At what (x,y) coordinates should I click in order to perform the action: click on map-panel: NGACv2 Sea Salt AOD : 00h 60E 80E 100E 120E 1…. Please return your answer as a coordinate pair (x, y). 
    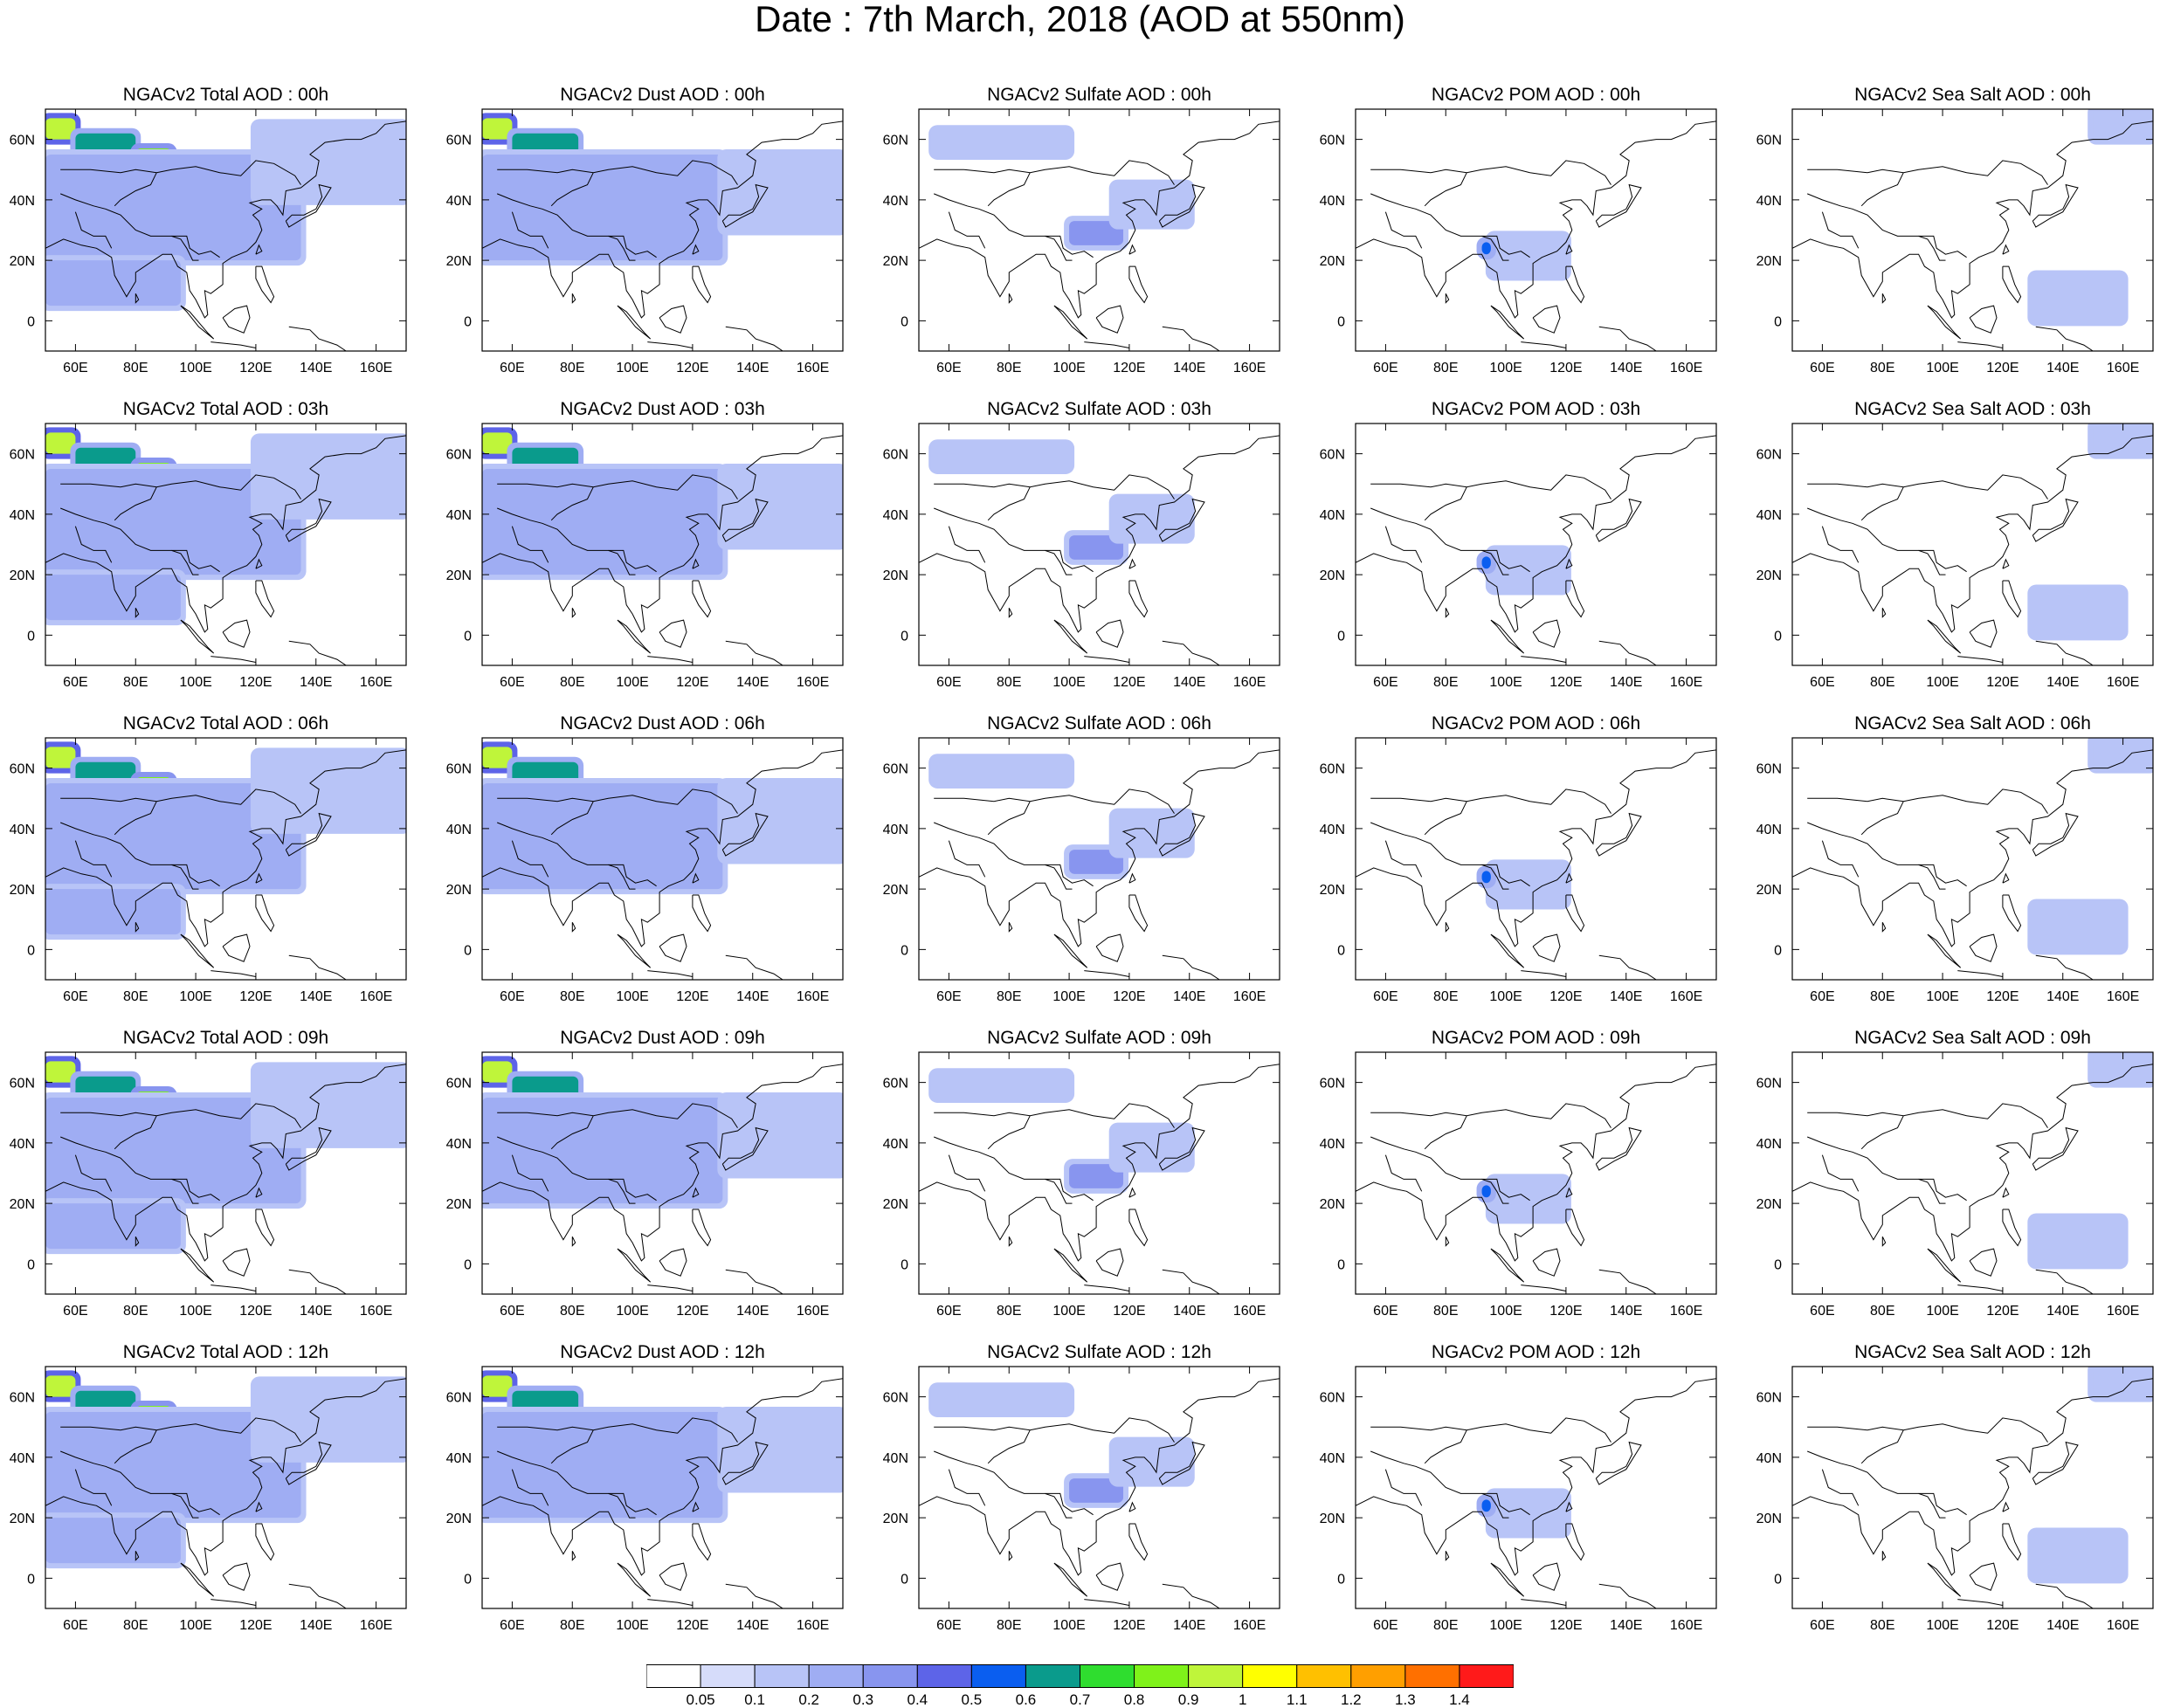
    Looking at the image, I should click on (1955, 230).